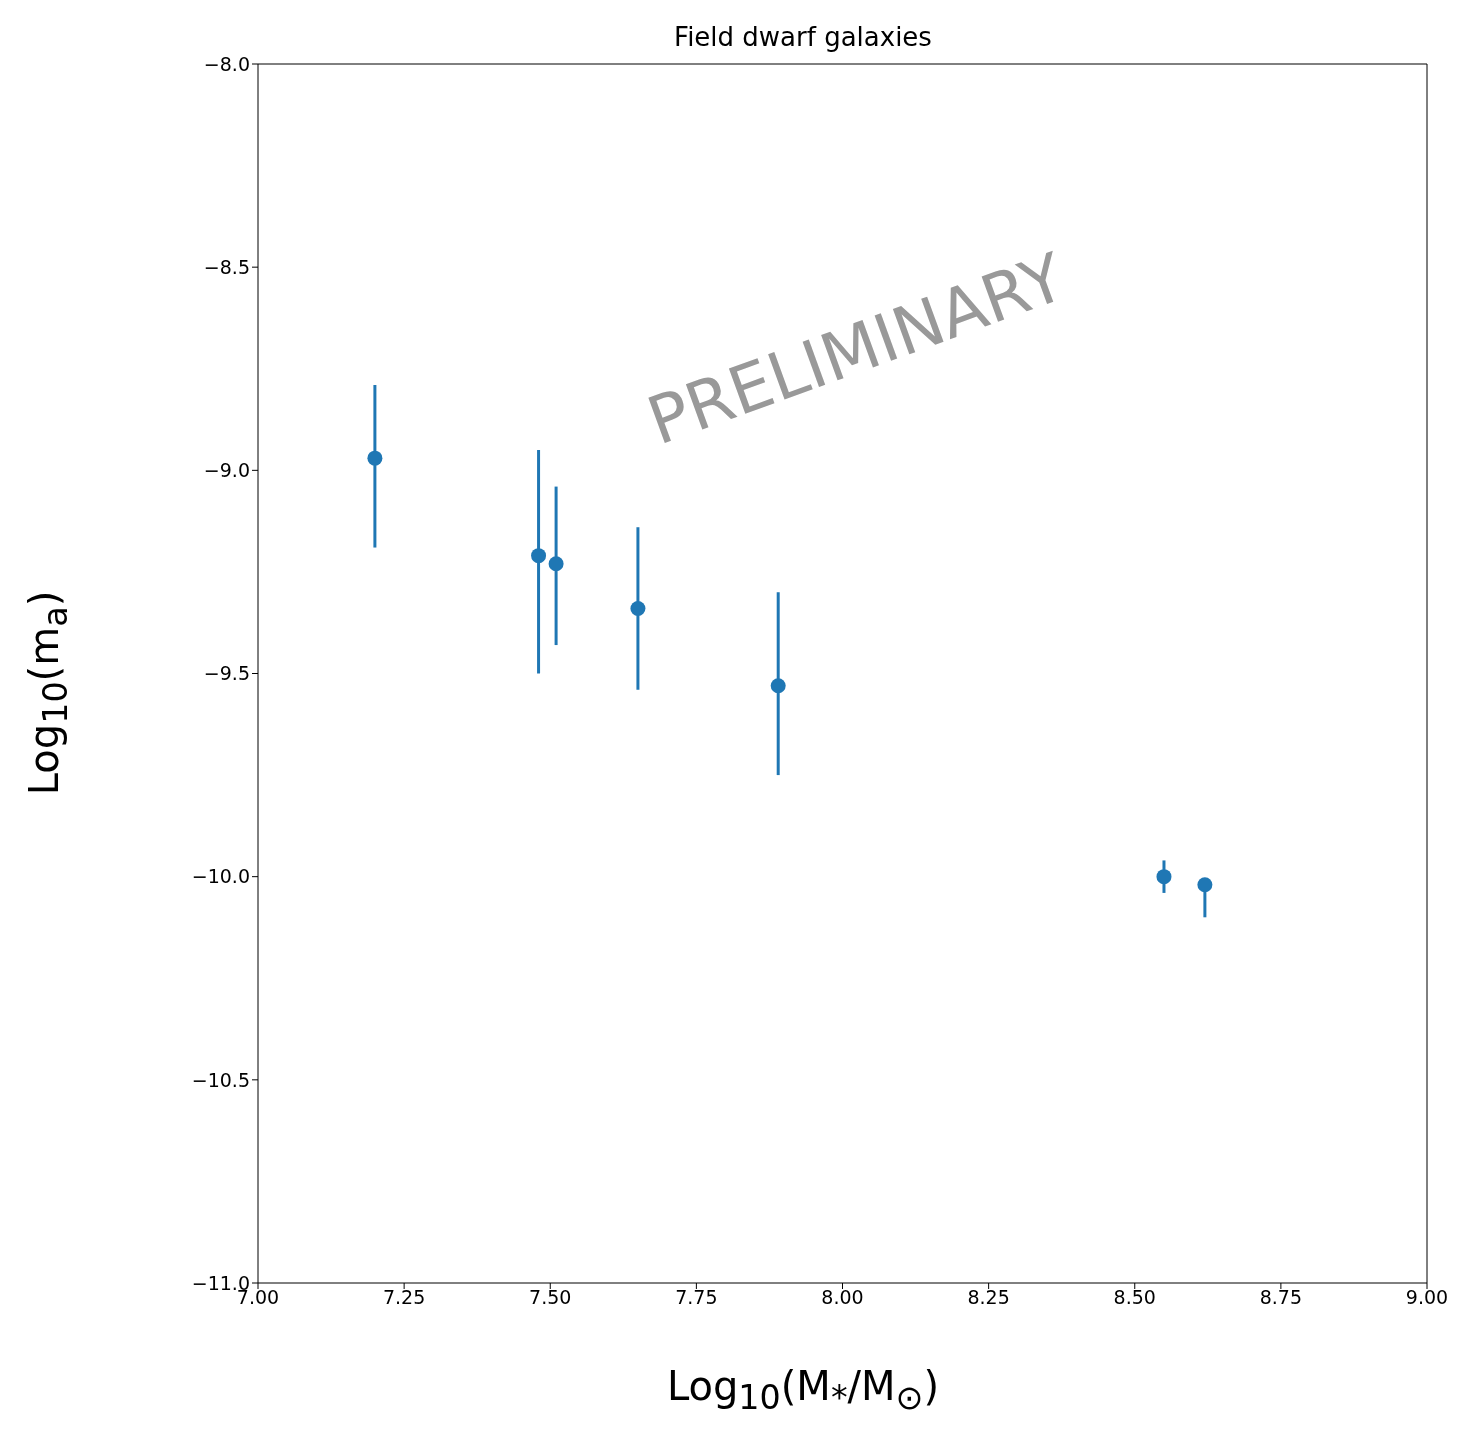 The width and height of the screenshot is (1476, 1431). Describe the element at coordinates (550, 1297) in the screenshot. I see `x-tick-label: 7.50` at that location.